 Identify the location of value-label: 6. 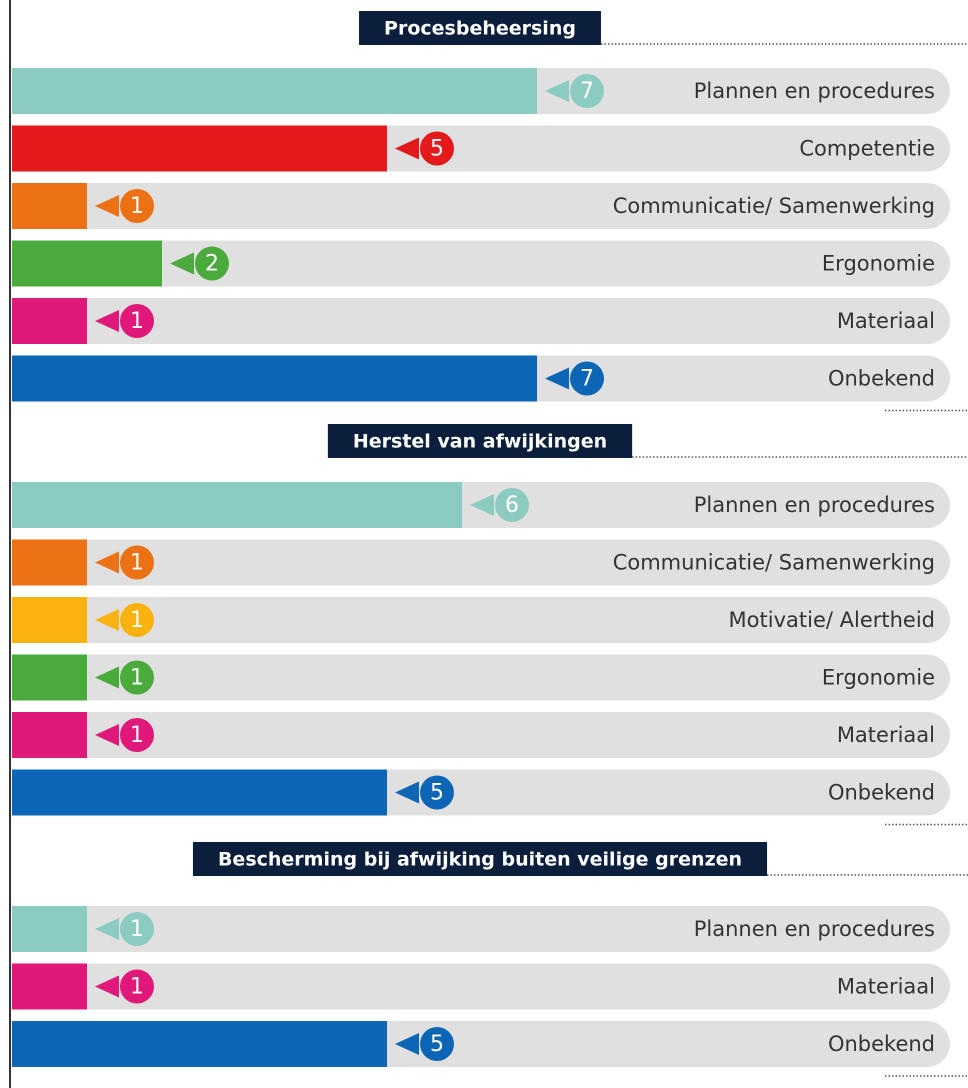
(512, 505).